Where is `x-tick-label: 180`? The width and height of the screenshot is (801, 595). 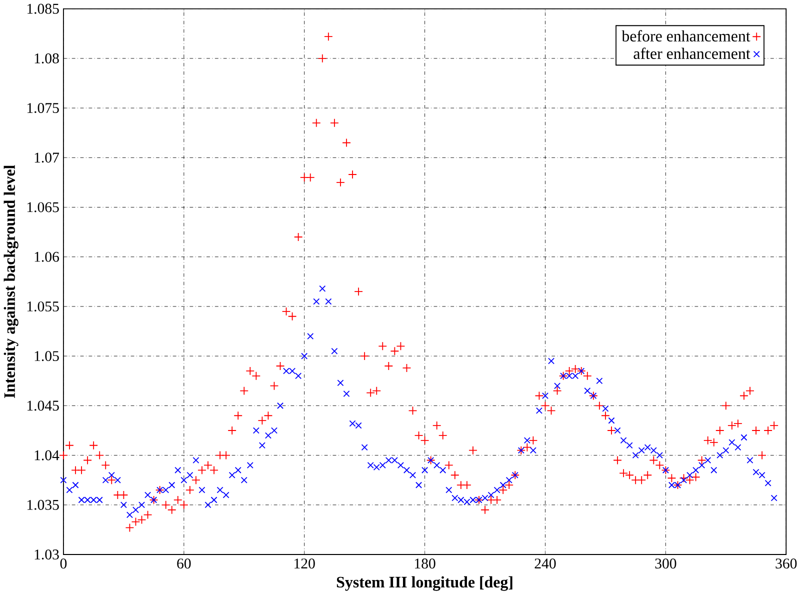 x-tick-label: 180 is located at coordinates (425, 563).